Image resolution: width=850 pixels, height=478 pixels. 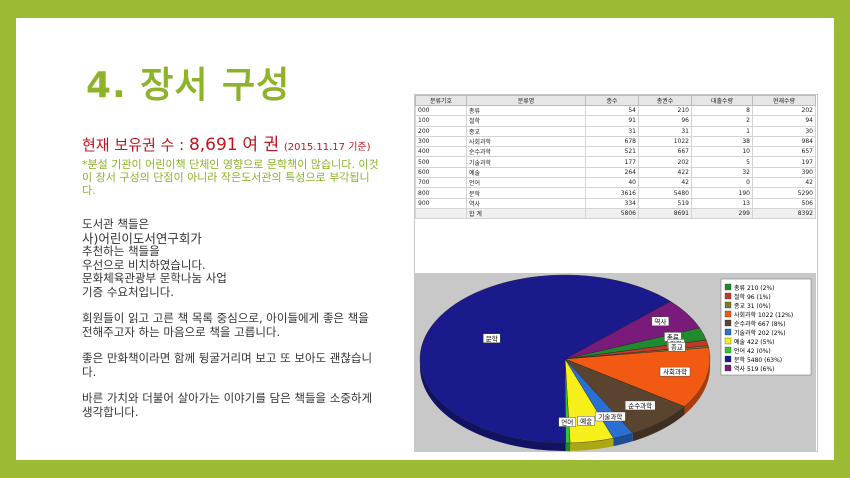 What do you see at coordinates (121, 251) in the screenshot?
I see `line: 추천하는 책들을` at bounding box center [121, 251].